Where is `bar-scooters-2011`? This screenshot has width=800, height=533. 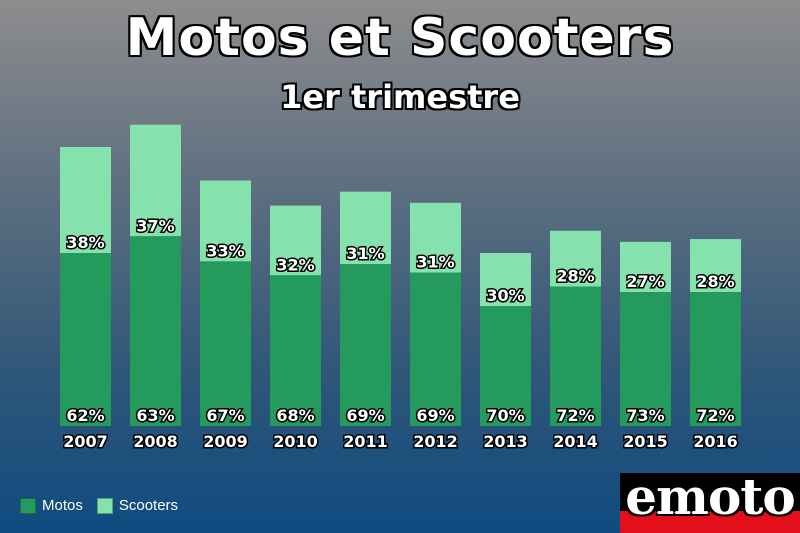
bar-scooters-2011 is located at coordinates (365, 228).